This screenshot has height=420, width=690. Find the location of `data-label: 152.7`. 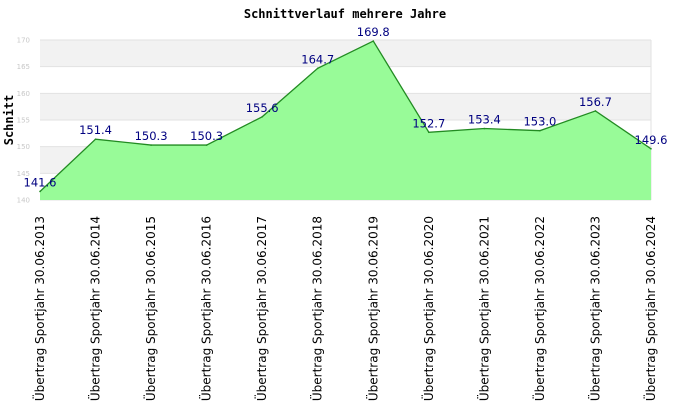

data-label: 152.7 is located at coordinates (428, 123).